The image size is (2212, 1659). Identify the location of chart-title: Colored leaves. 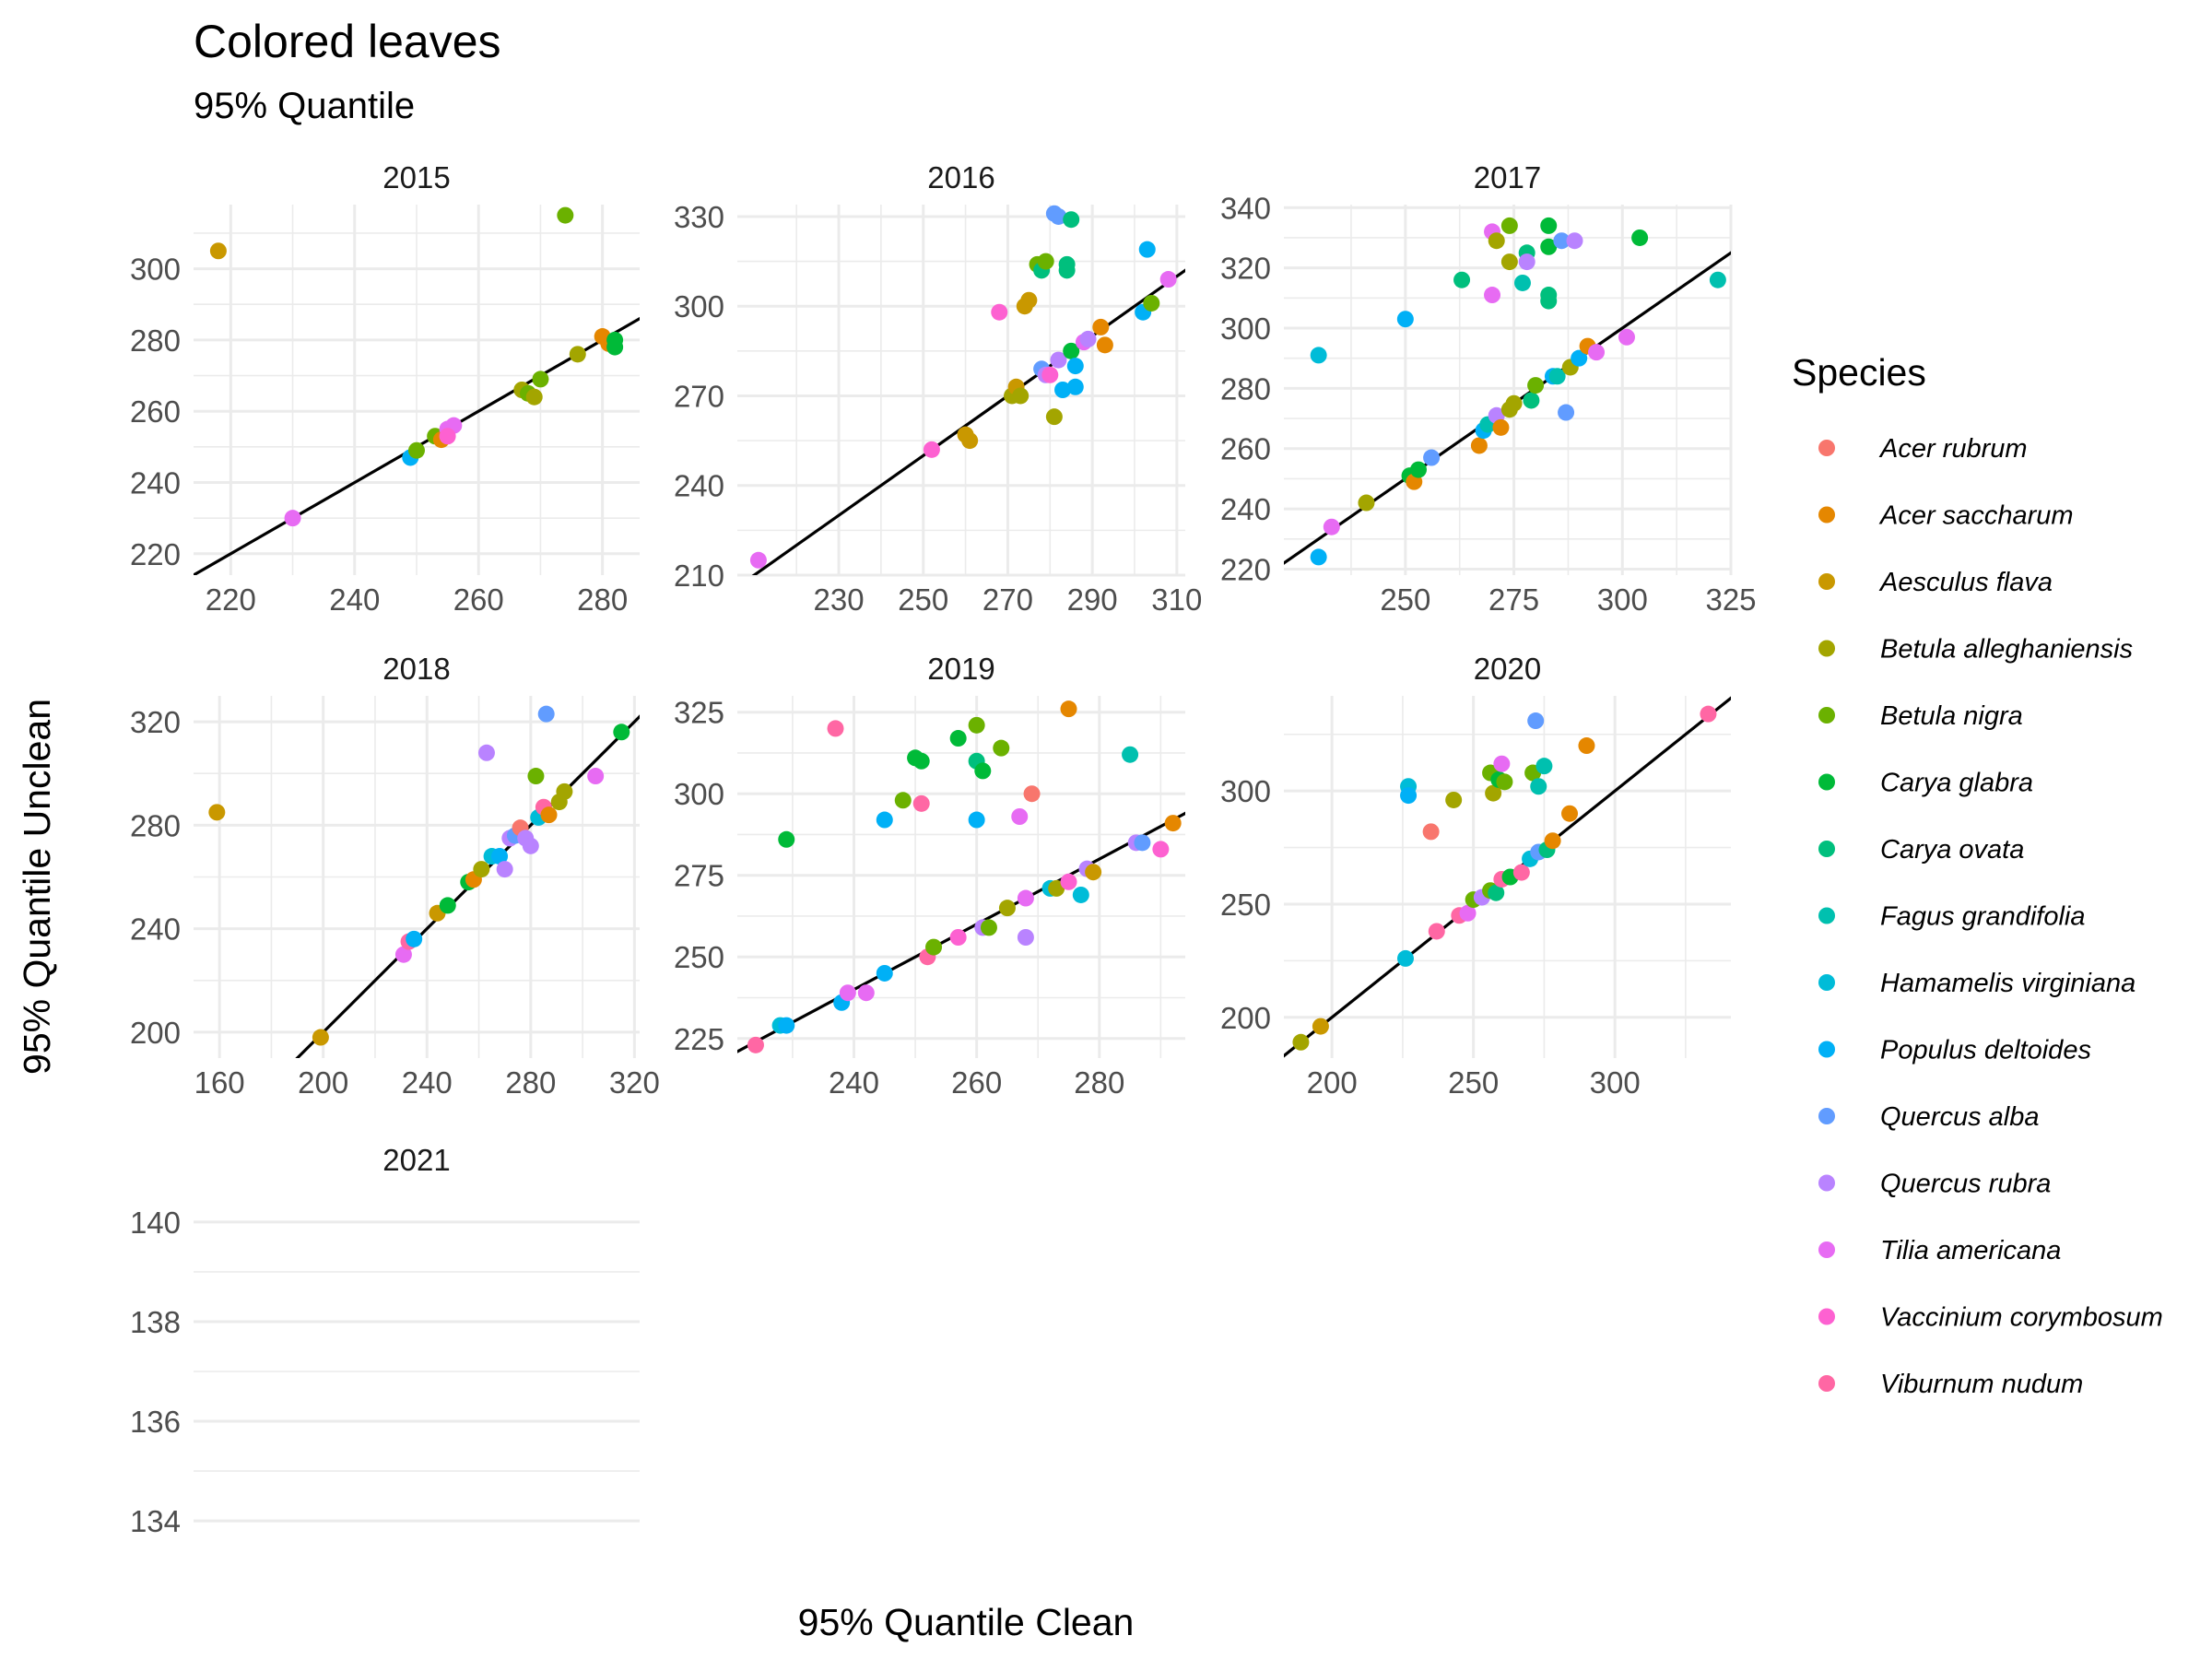
(347, 41).